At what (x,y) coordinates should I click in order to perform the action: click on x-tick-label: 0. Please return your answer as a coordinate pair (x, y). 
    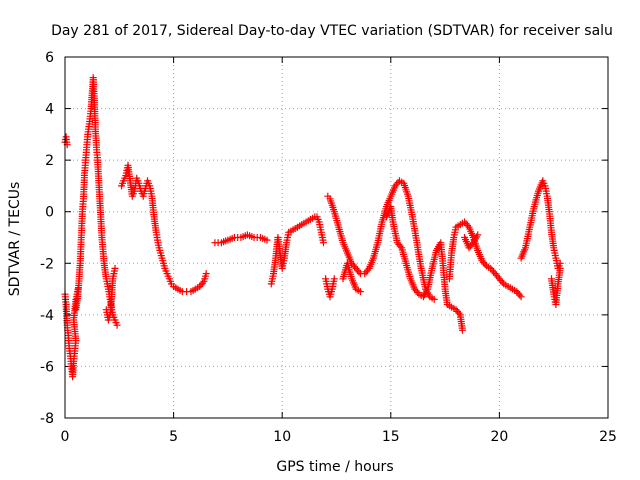
    Looking at the image, I should click on (65, 437).